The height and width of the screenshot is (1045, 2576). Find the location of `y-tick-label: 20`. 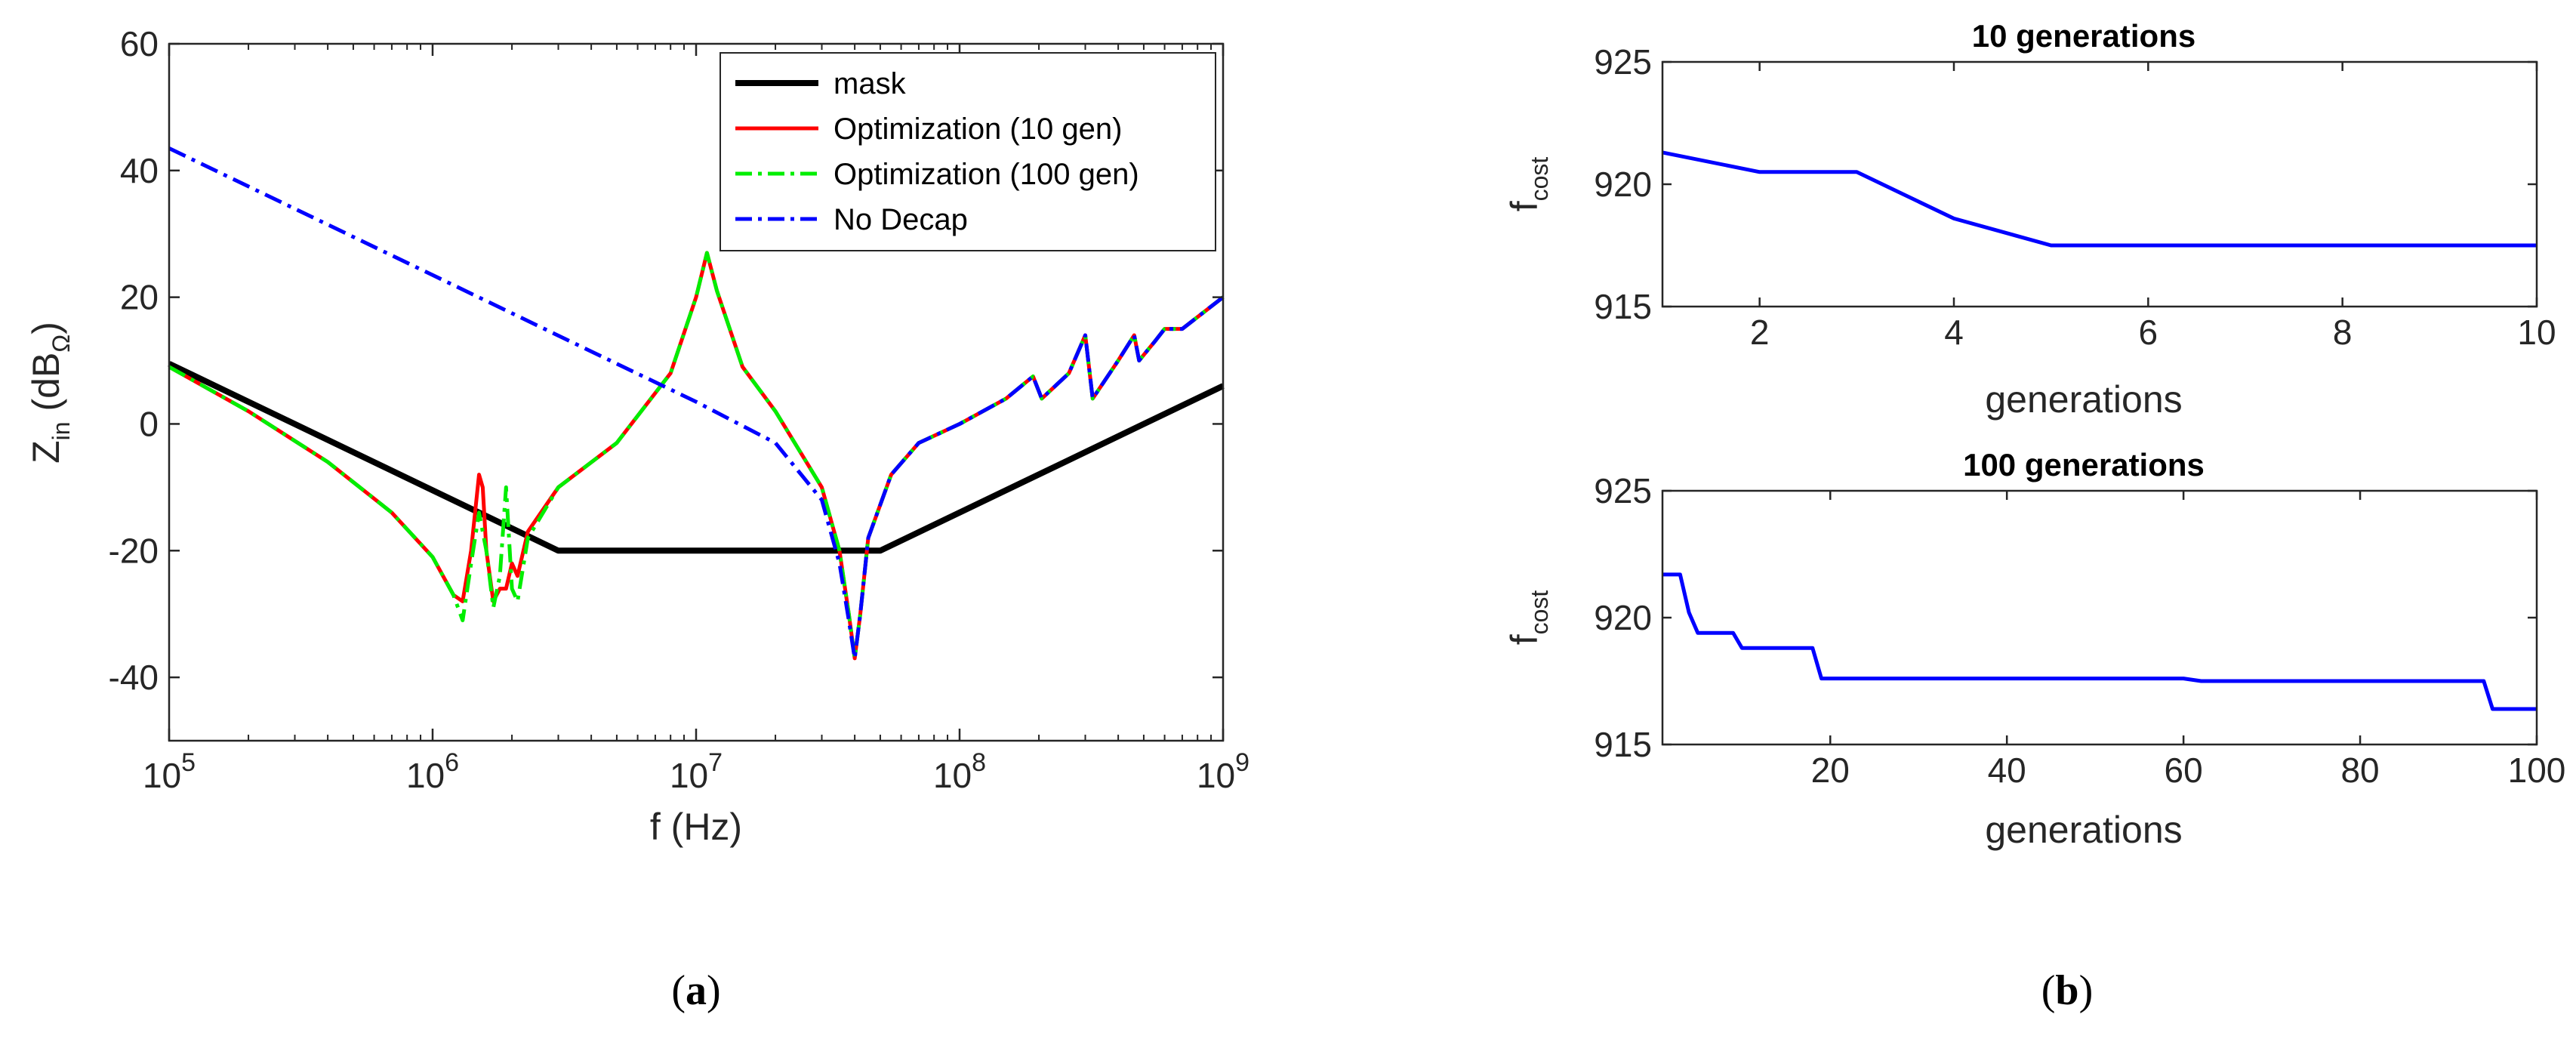

y-tick-label: 20 is located at coordinates (139, 297).